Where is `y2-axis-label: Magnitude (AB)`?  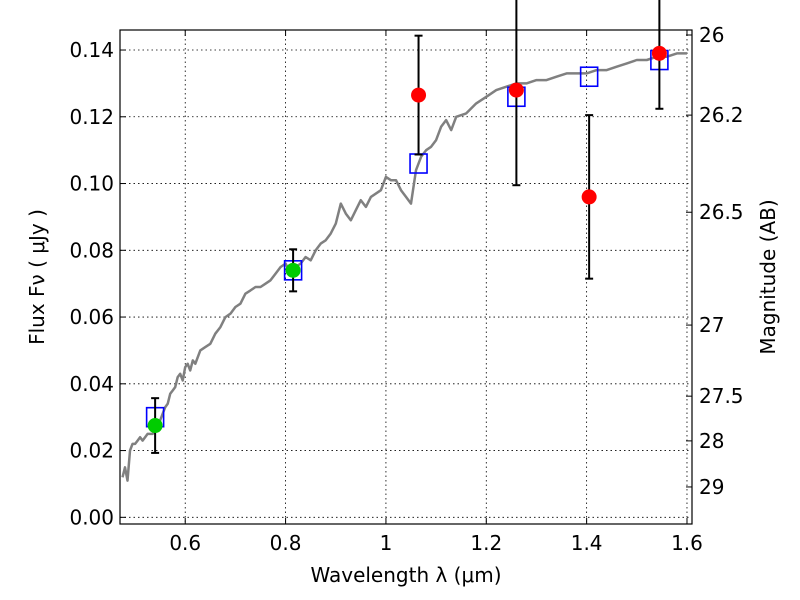 y2-axis-label: Magnitude (AB) is located at coordinates (768, 276).